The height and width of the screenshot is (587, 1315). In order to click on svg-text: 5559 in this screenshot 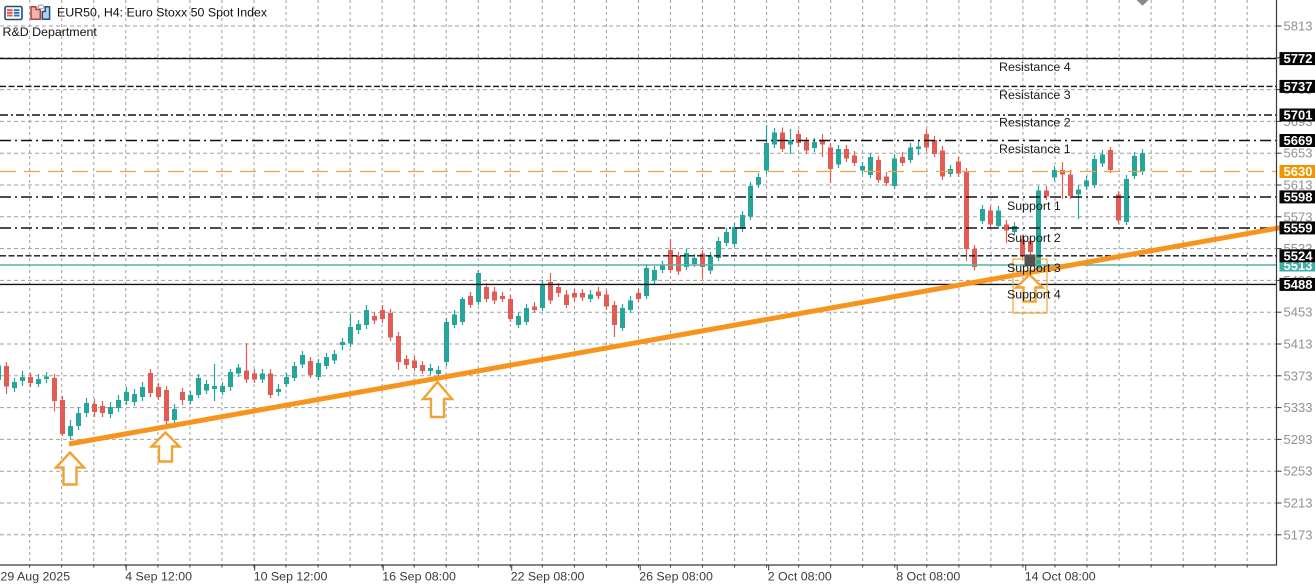, I will do `click(1298, 227)`.